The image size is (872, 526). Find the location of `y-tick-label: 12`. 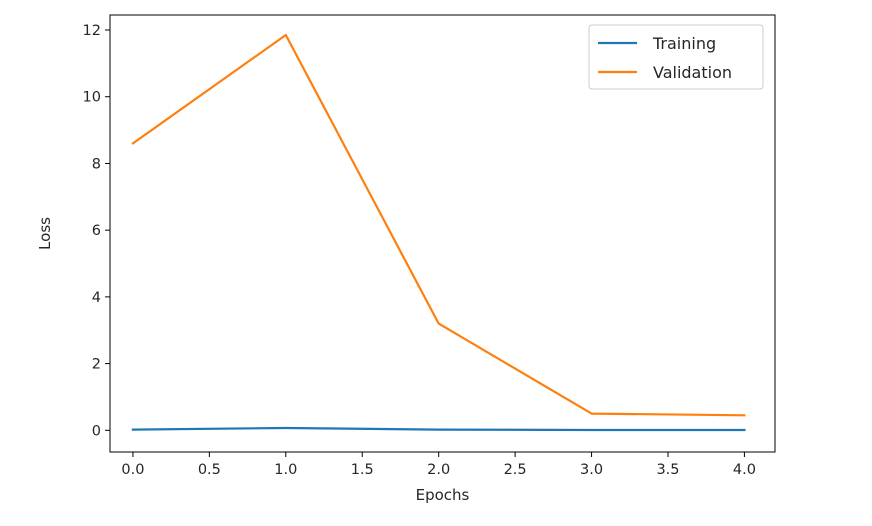

y-tick-label: 12 is located at coordinates (92, 31).